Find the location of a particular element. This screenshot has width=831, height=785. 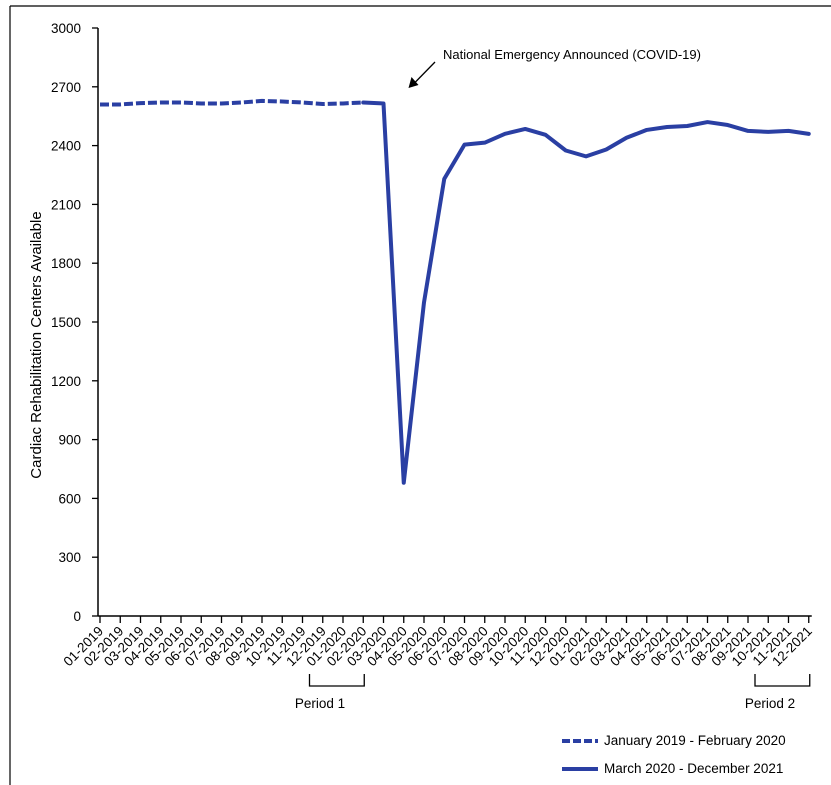

series-line-dashed is located at coordinates (232, 102).